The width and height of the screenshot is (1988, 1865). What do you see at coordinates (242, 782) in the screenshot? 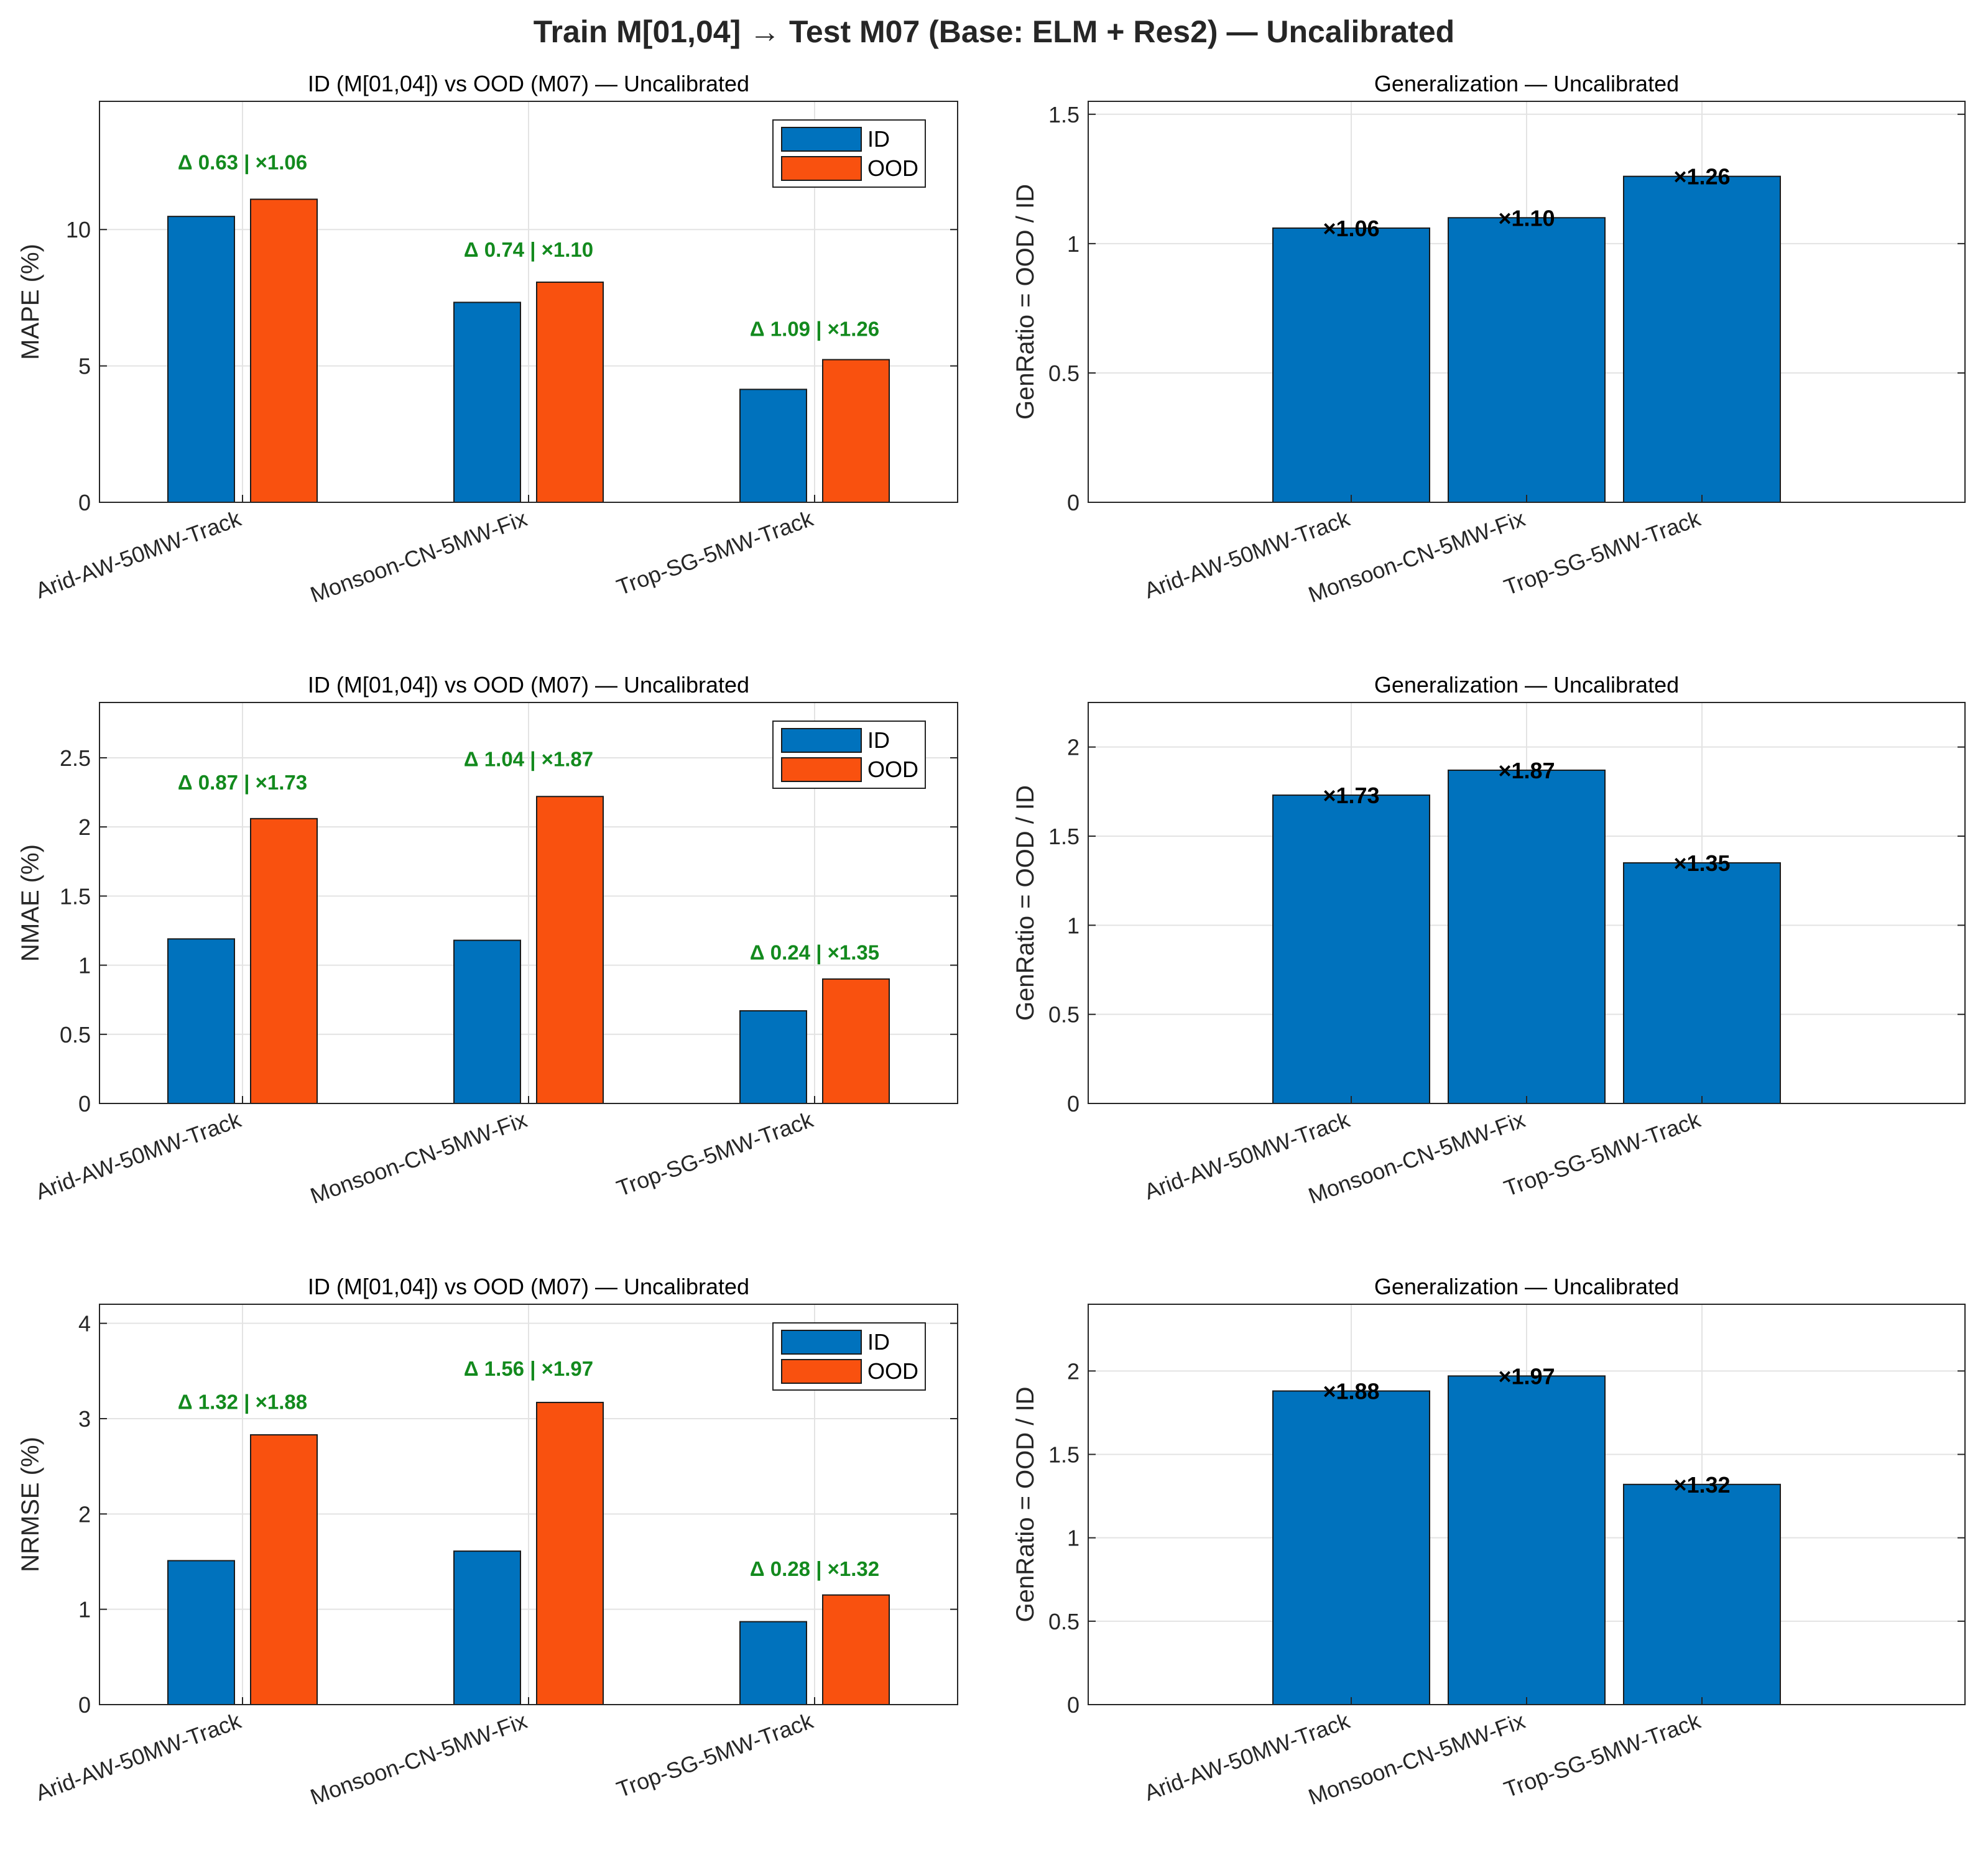
I see `delta-annotation-1: Δ 0.87 | ×1.73` at bounding box center [242, 782].